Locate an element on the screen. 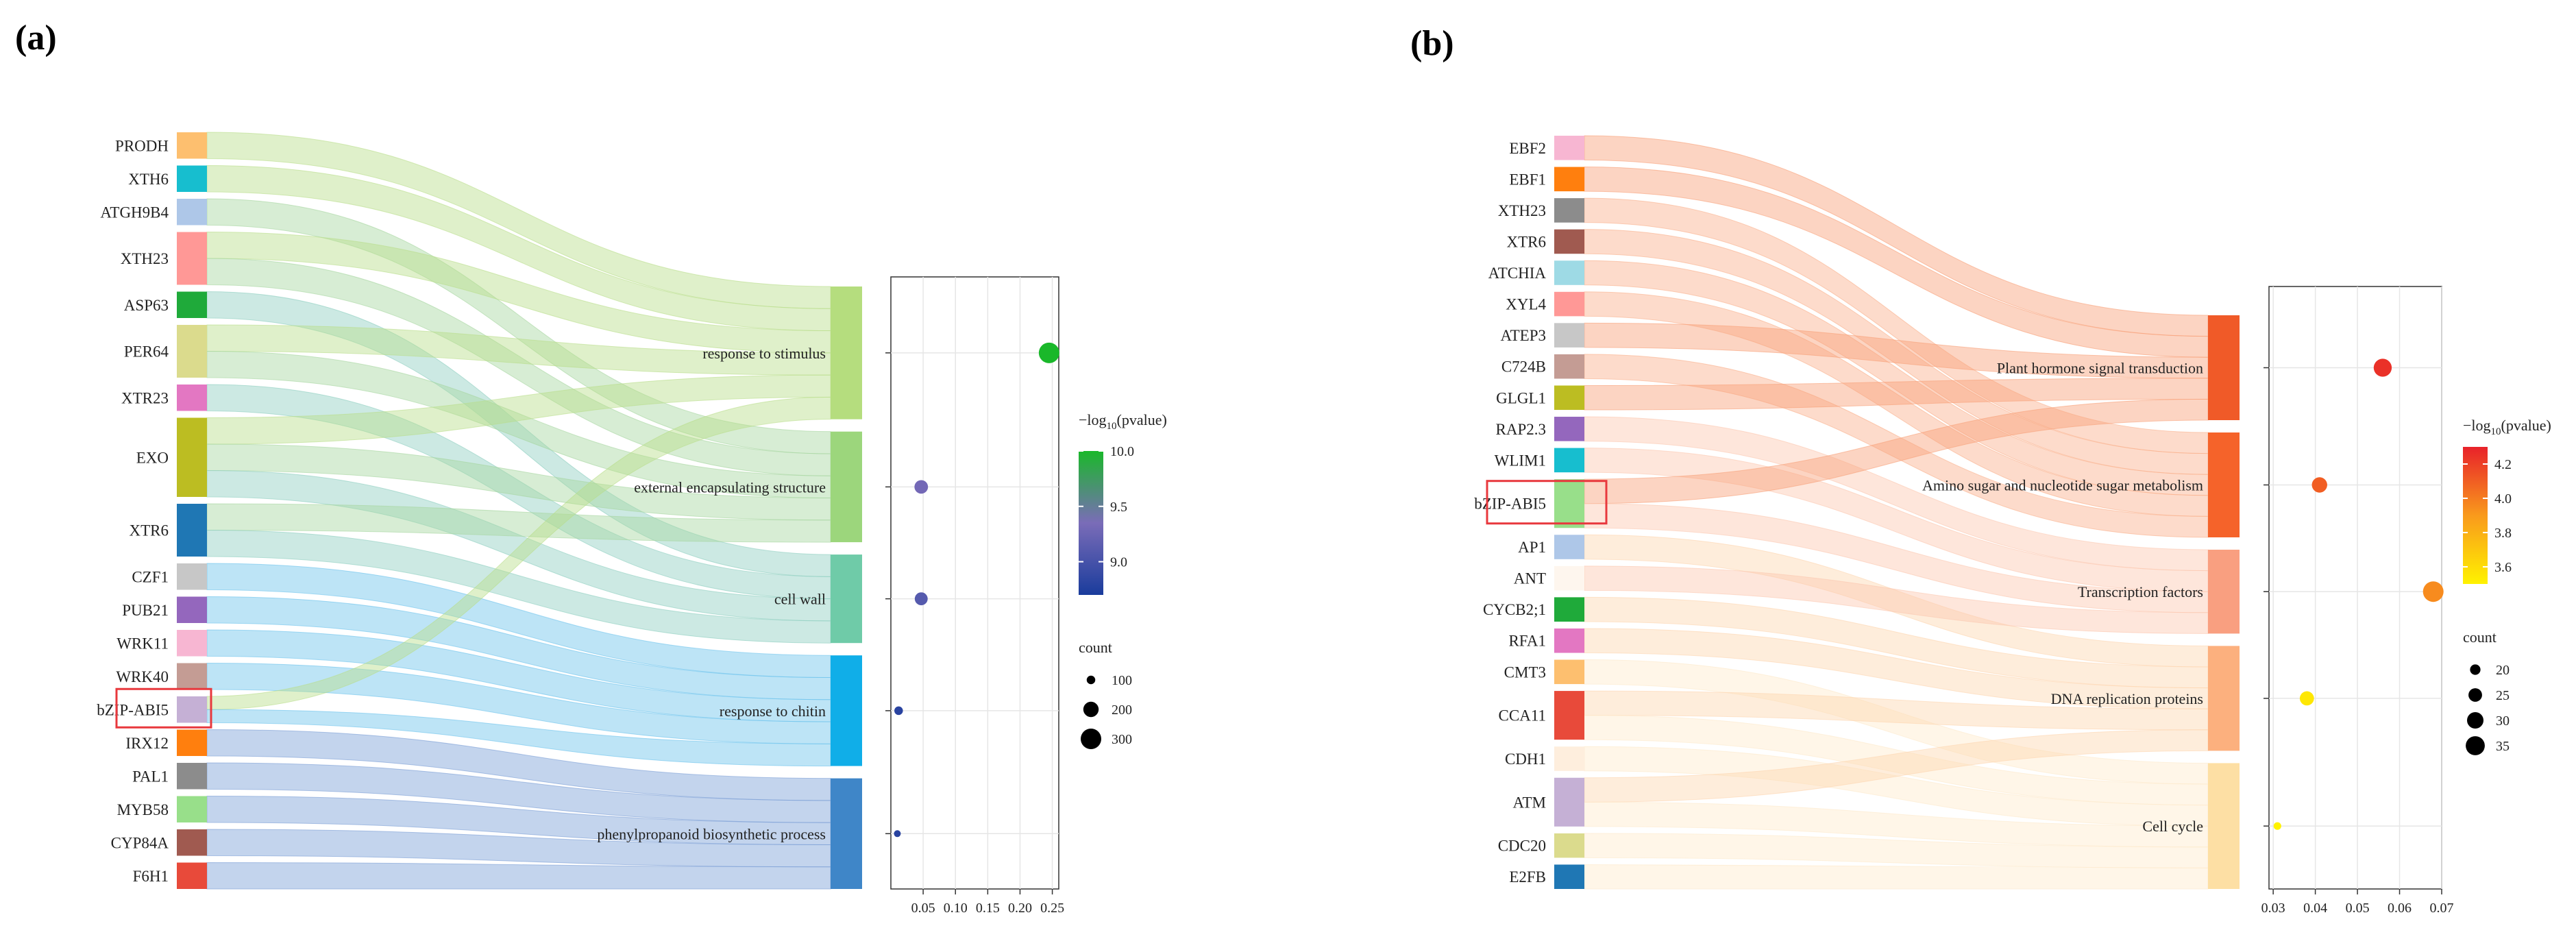  gene-label: MYB58 is located at coordinates (143, 809).